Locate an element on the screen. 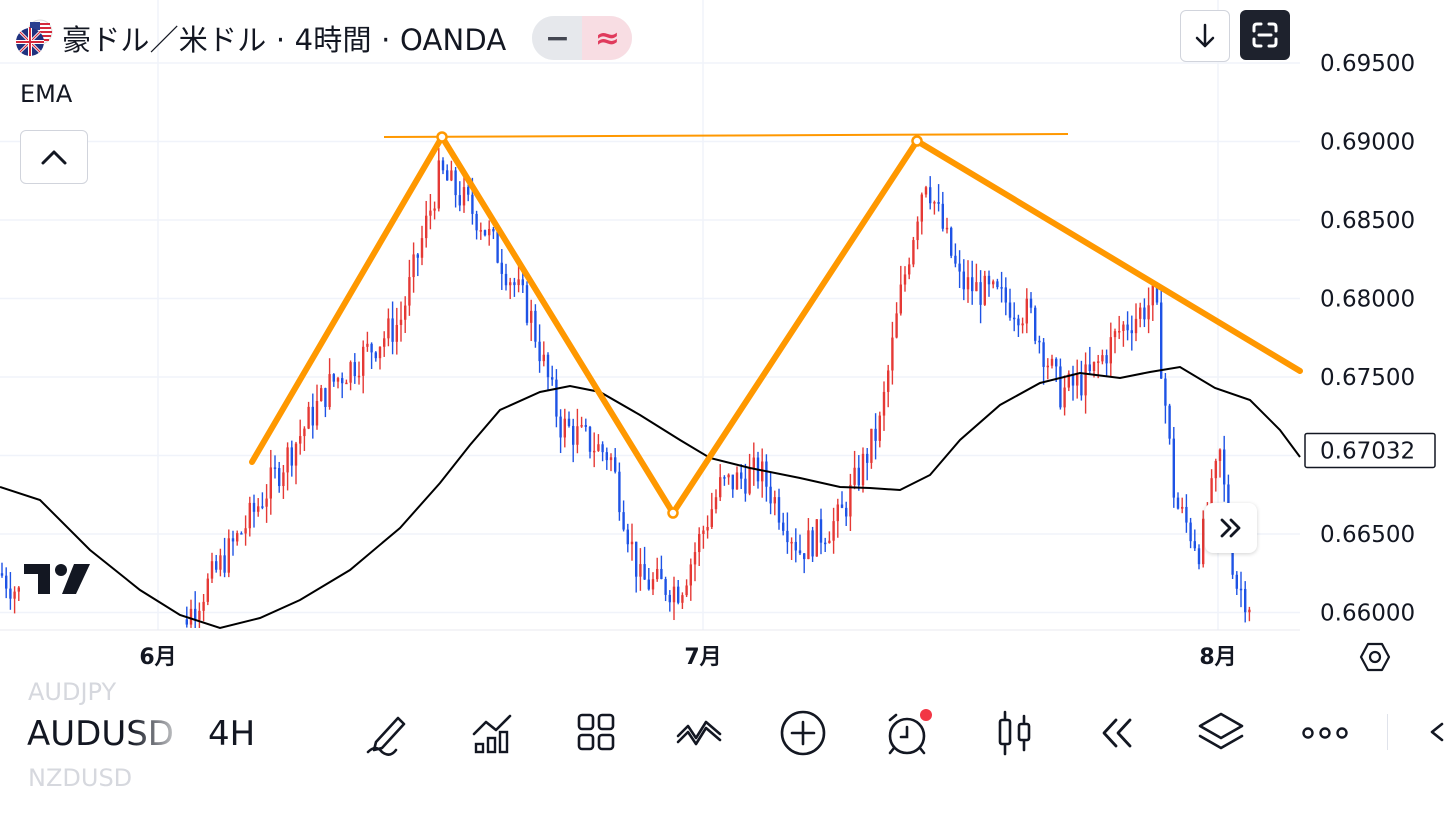 Image resolution: width=1448 pixels, height=815 pixels. replay-icon is located at coordinates (1117, 733).